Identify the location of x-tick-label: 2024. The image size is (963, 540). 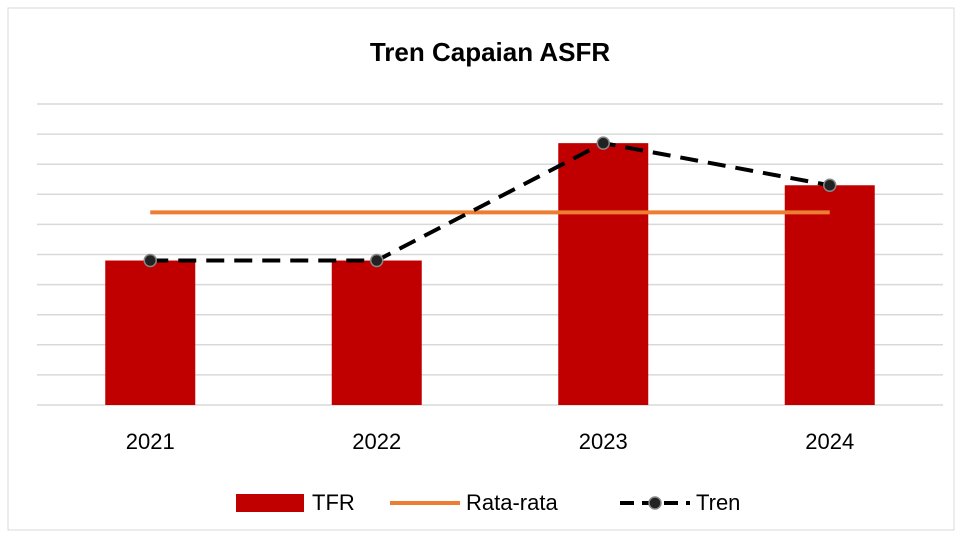
(829, 441).